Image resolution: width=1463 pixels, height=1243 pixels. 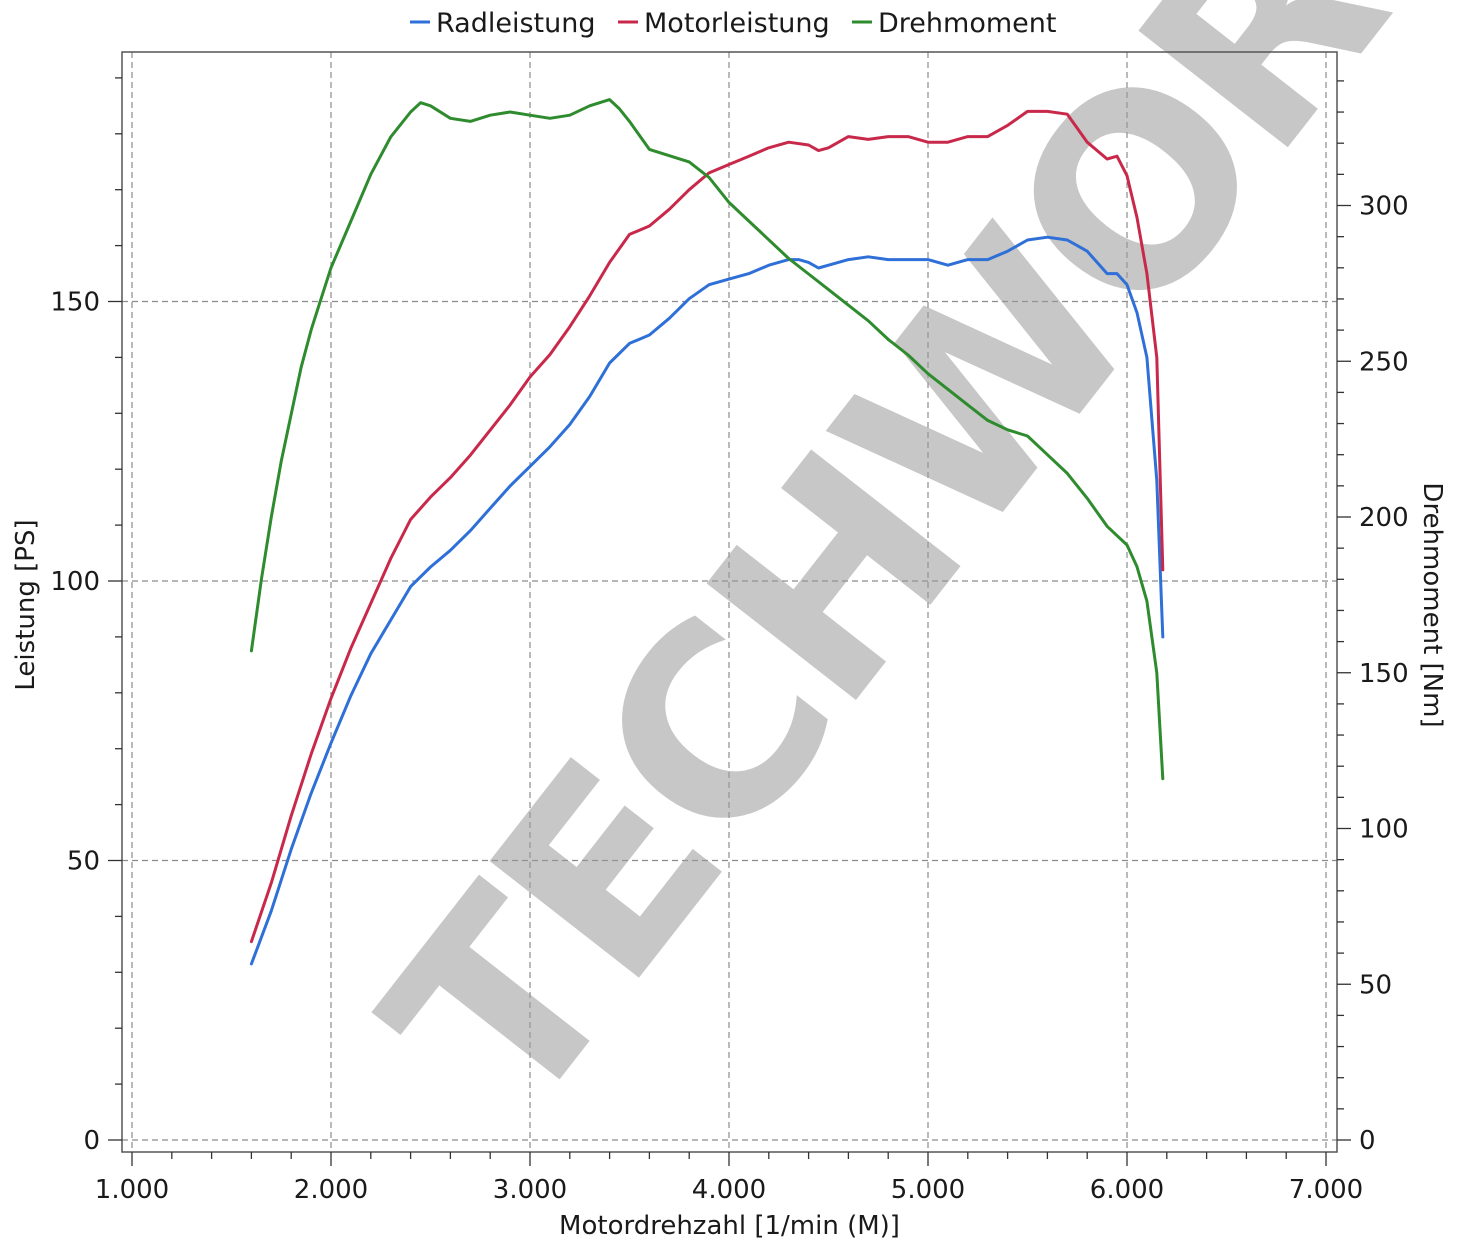 What do you see at coordinates (729, 1226) in the screenshot?
I see `x-axis-title: Motordrehzahl [1/min (M)]` at bounding box center [729, 1226].